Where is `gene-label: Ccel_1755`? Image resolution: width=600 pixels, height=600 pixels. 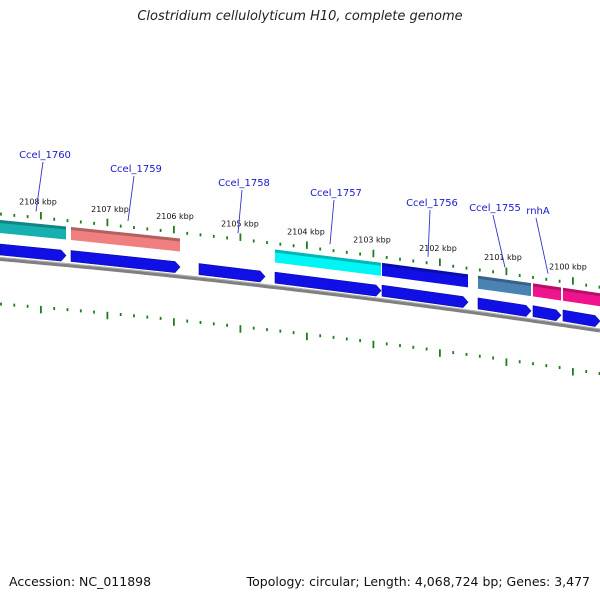
gene-label: Ccel_1755 is located at coordinates (495, 208).